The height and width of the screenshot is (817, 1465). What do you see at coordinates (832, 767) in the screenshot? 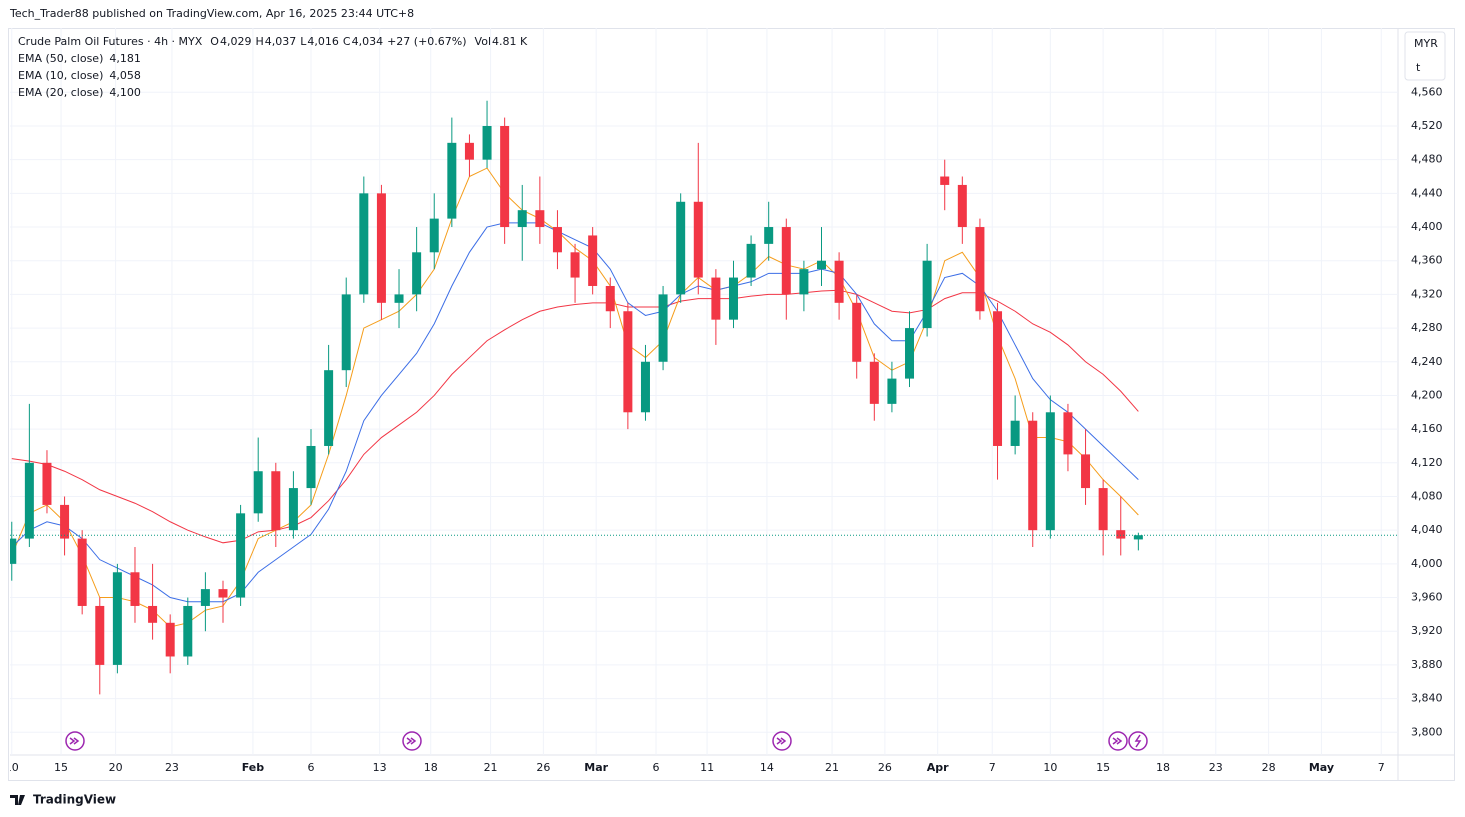
I see `x-tick-label: 21` at bounding box center [832, 767].